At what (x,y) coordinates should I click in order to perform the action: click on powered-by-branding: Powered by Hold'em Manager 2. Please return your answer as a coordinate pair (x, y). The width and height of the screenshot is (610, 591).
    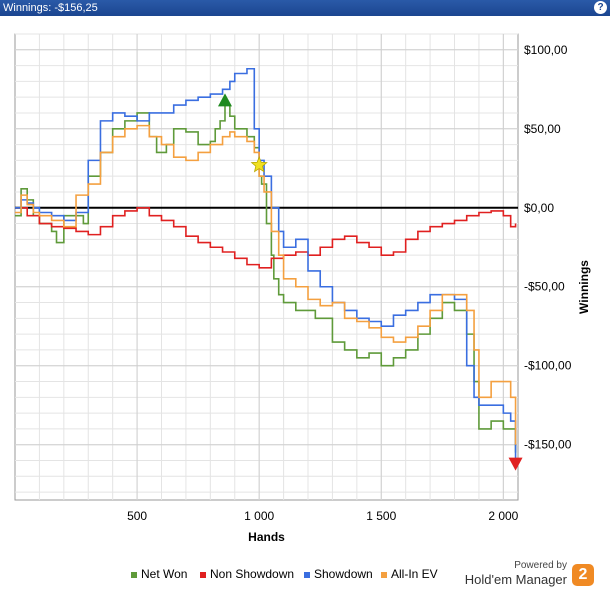
    Looking at the image, I should click on (533, 575).